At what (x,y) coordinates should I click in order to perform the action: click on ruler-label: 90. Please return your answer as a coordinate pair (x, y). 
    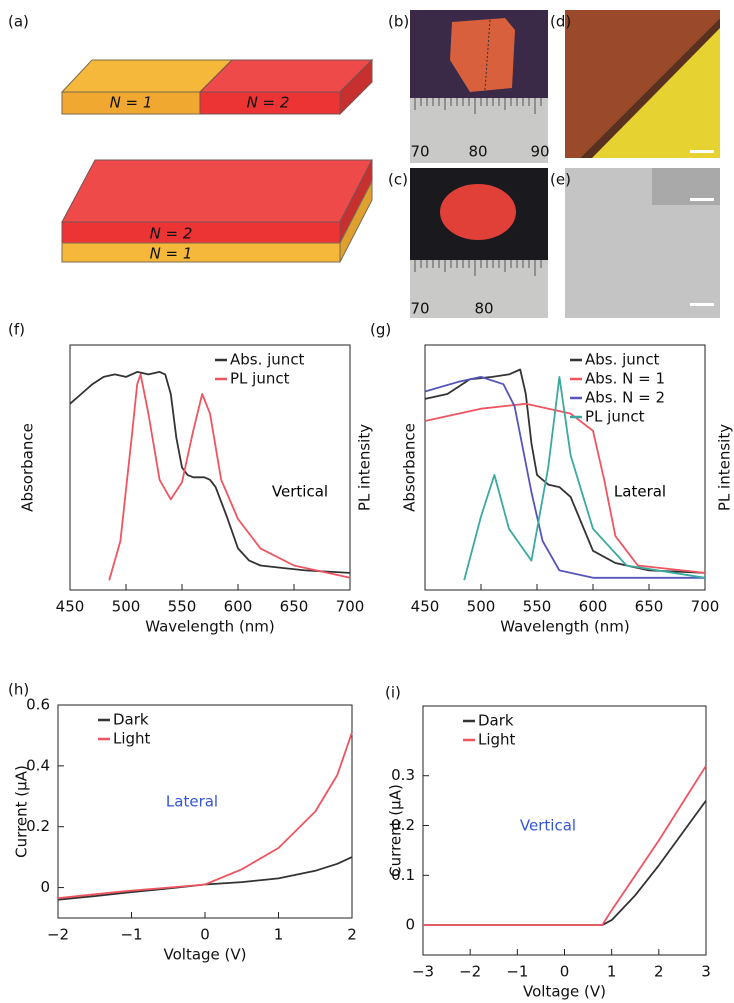
    Looking at the image, I should click on (539, 152).